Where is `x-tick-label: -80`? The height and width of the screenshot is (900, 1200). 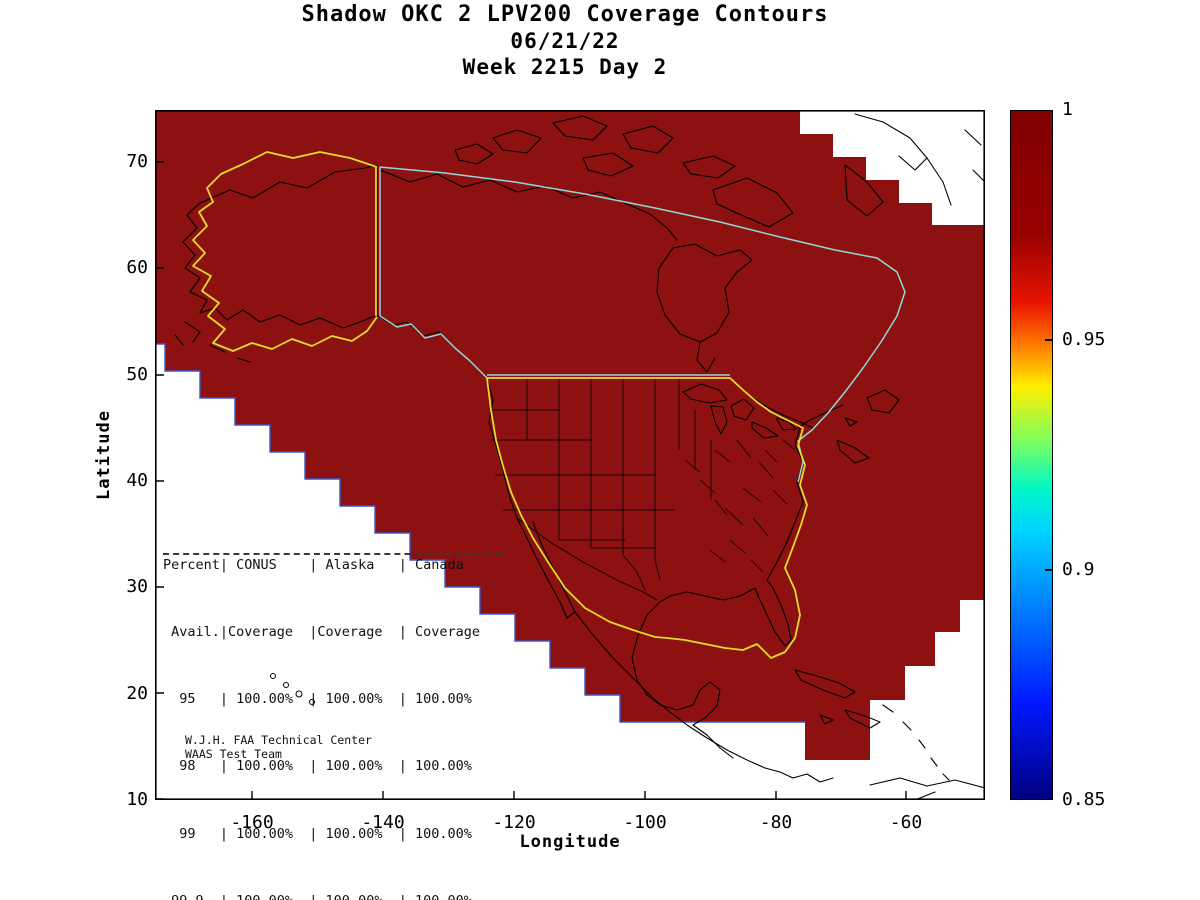 x-tick-label: -80 is located at coordinates (776, 822).